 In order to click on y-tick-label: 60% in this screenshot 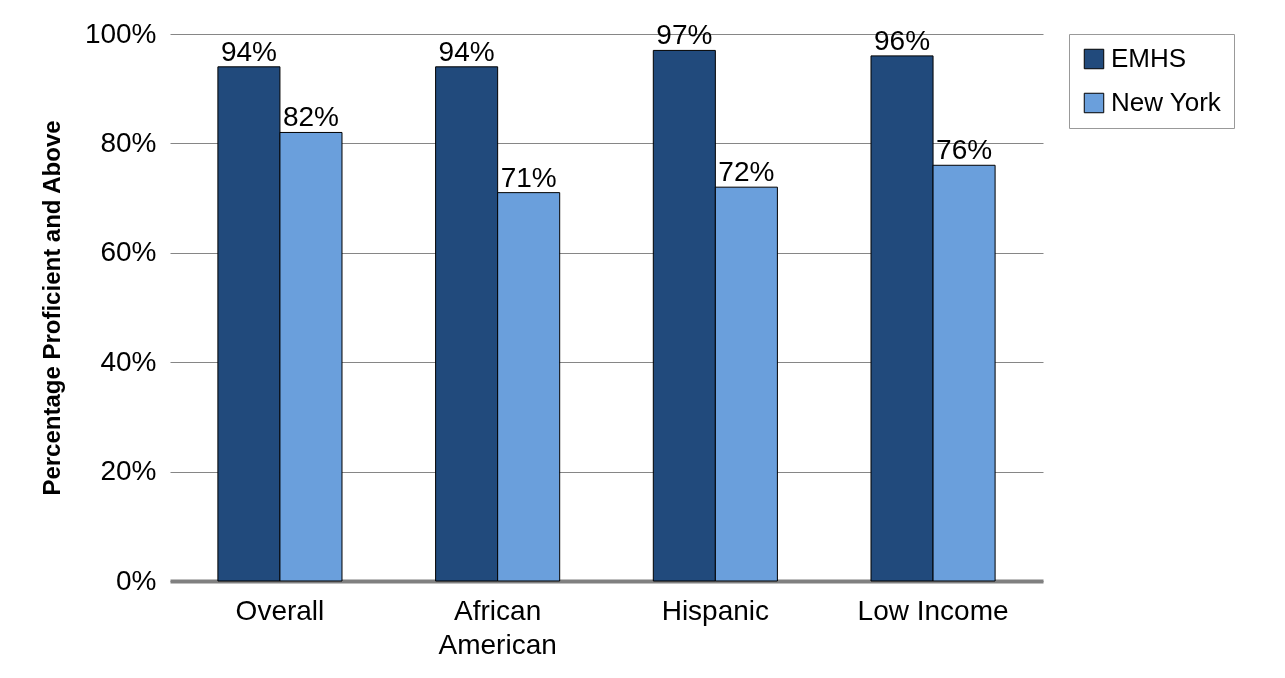, I will do `click(128, 252)`.